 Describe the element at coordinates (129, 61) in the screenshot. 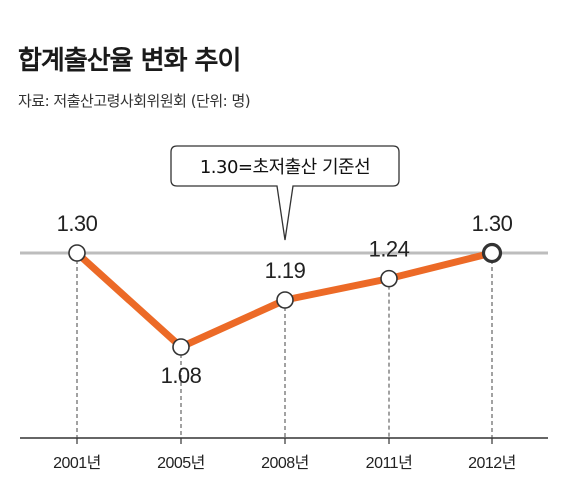

I see `chart-title: 합계출산율 변화 추이` at that location.